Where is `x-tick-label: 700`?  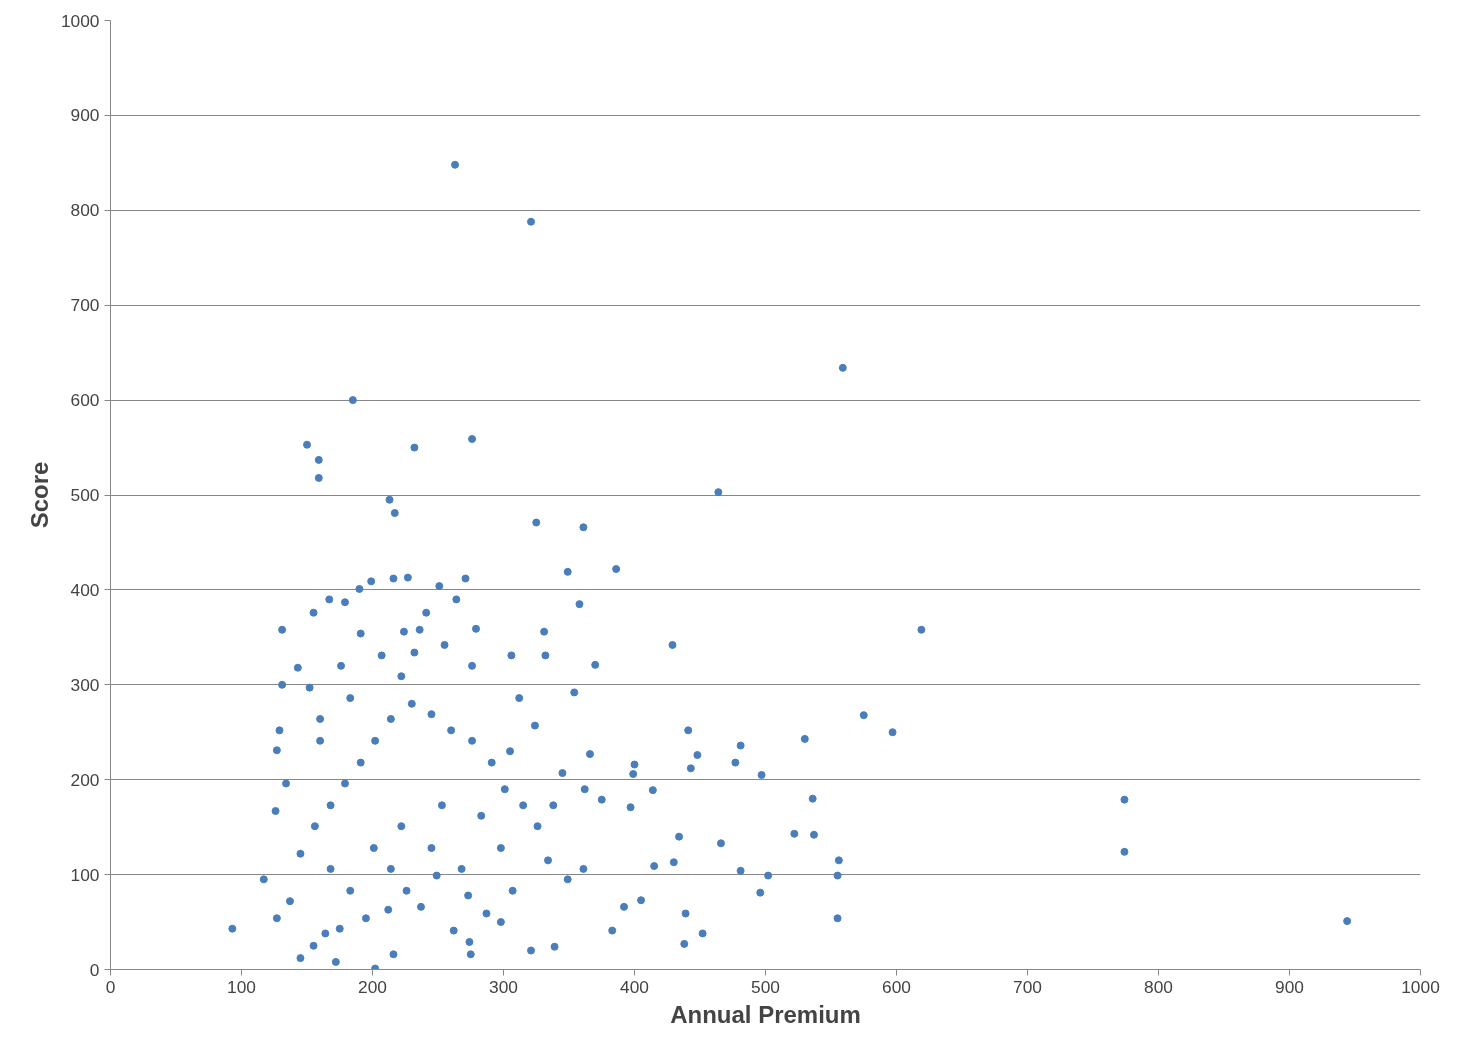 x-tick-label: 700 is located at coordinates (1027, 986).